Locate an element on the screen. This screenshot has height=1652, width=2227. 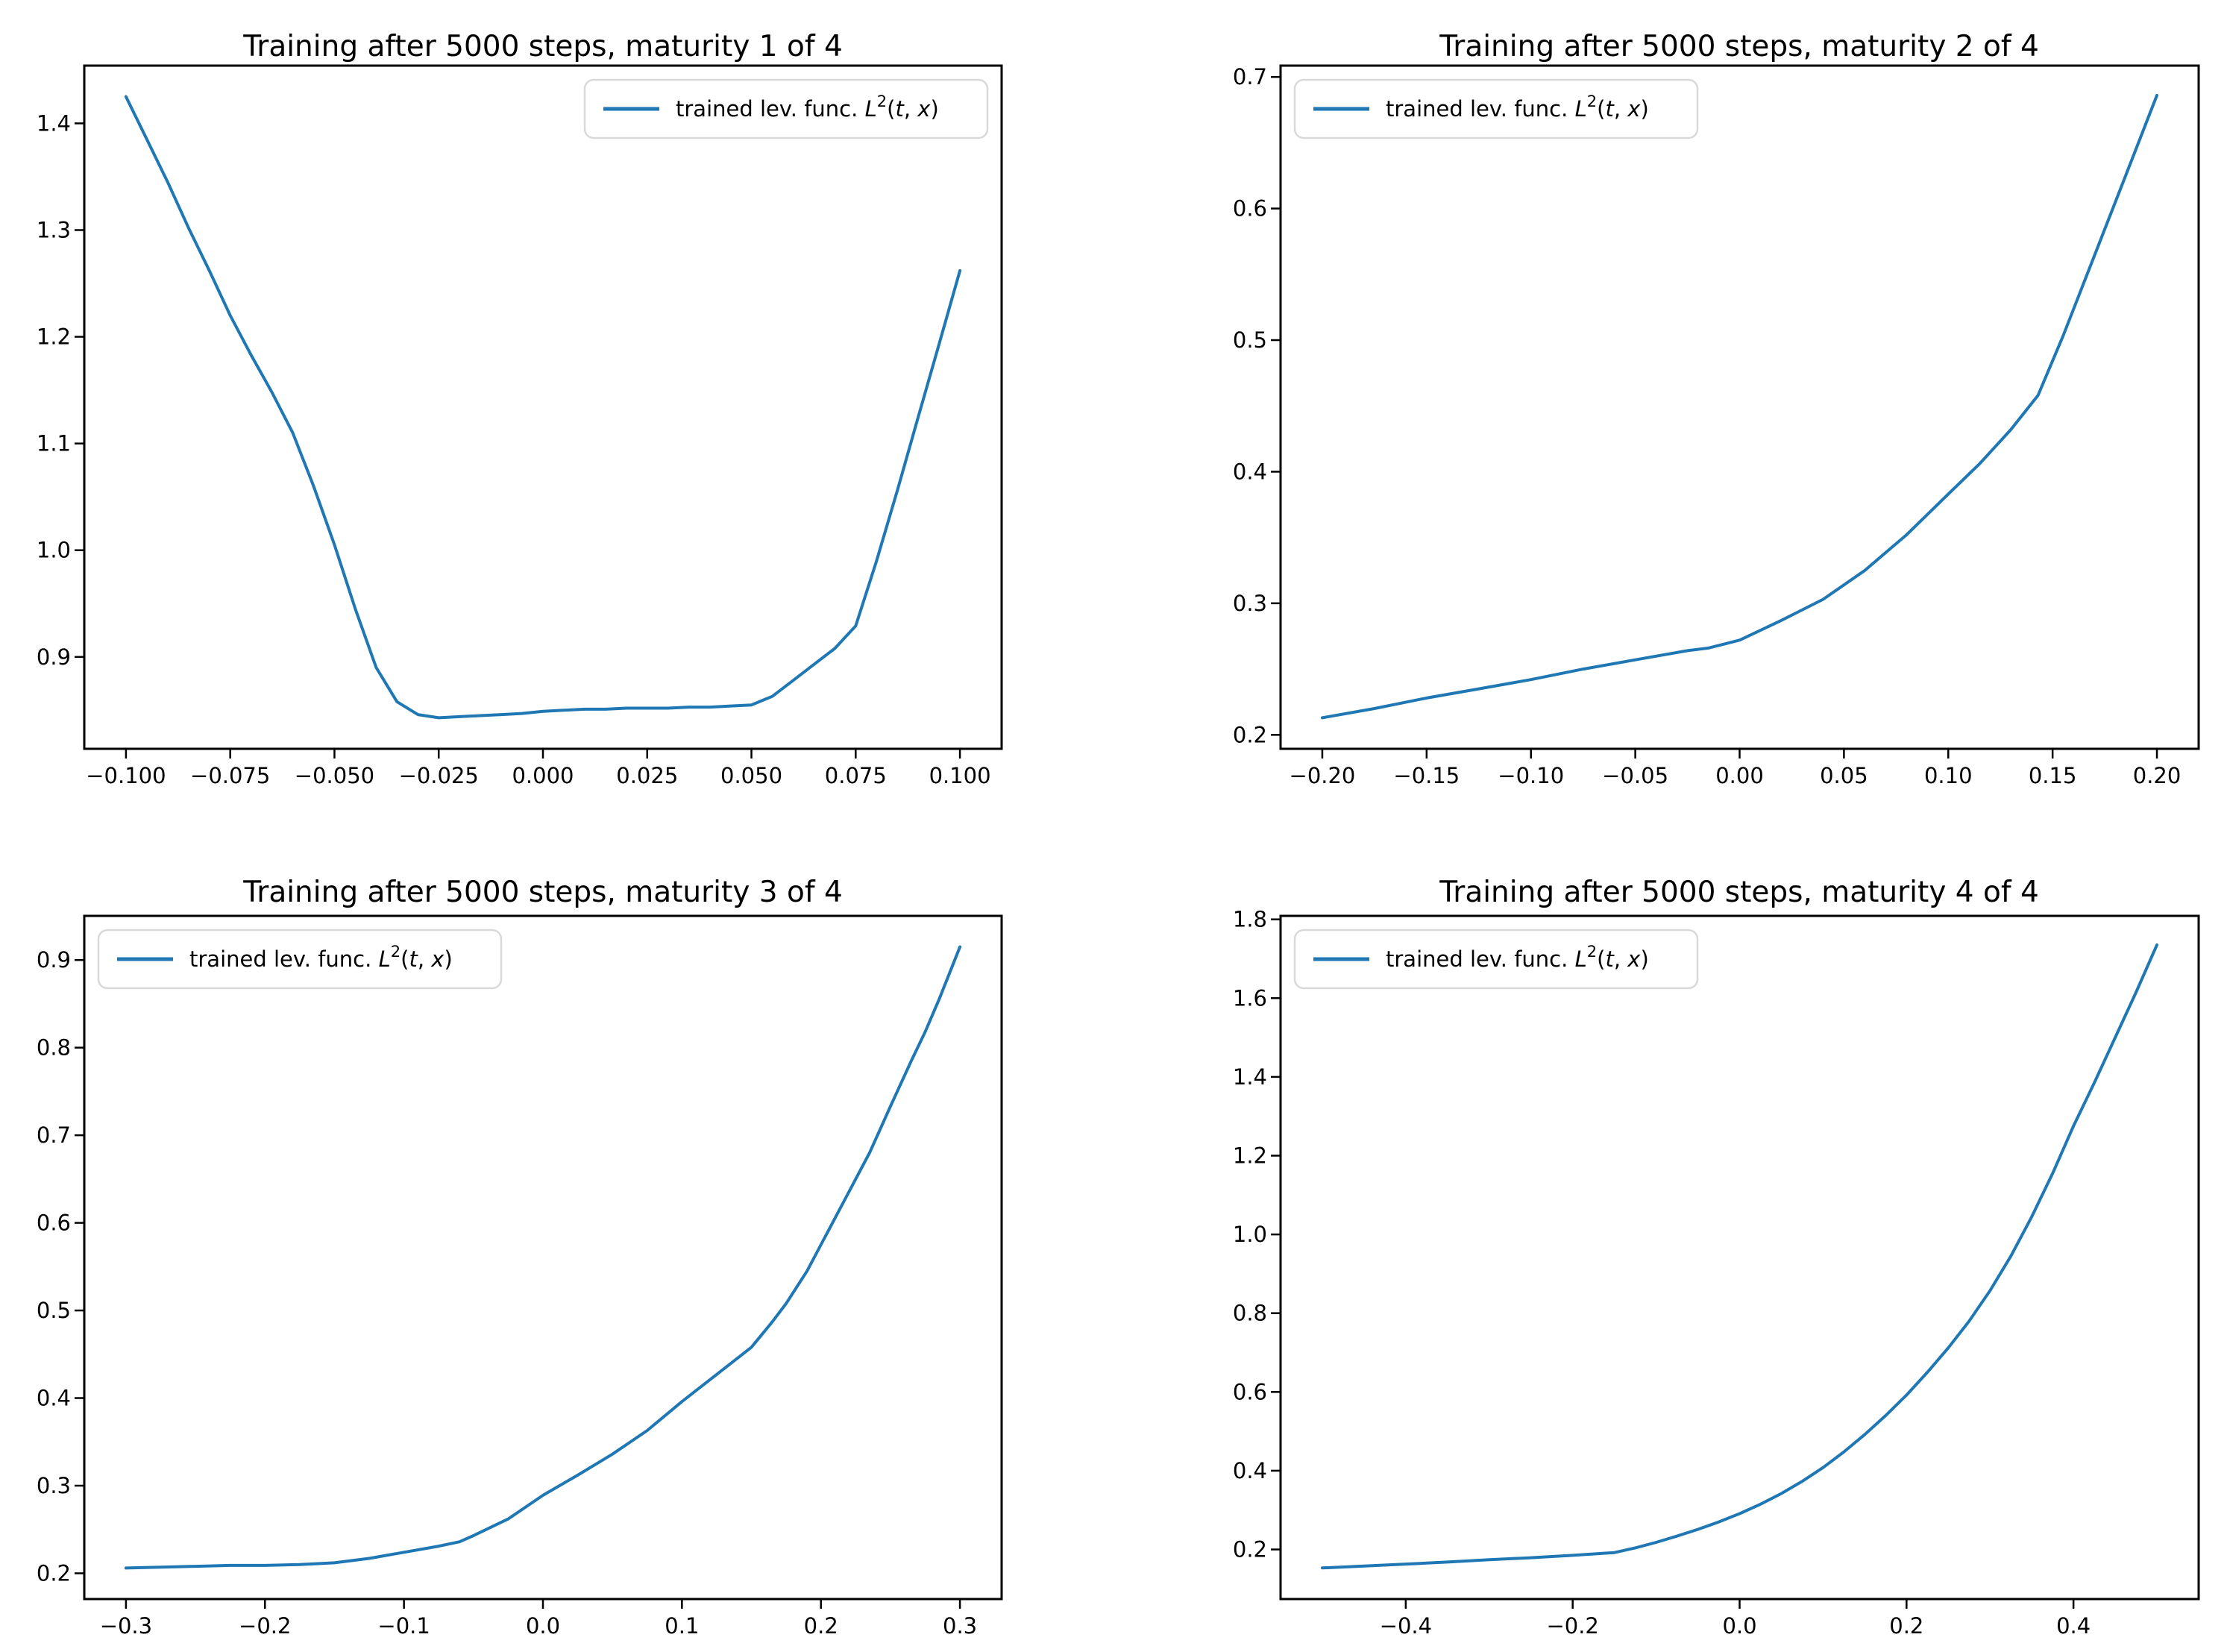
x-tick-label: 0.3 is located at coordinates (960, 1626).